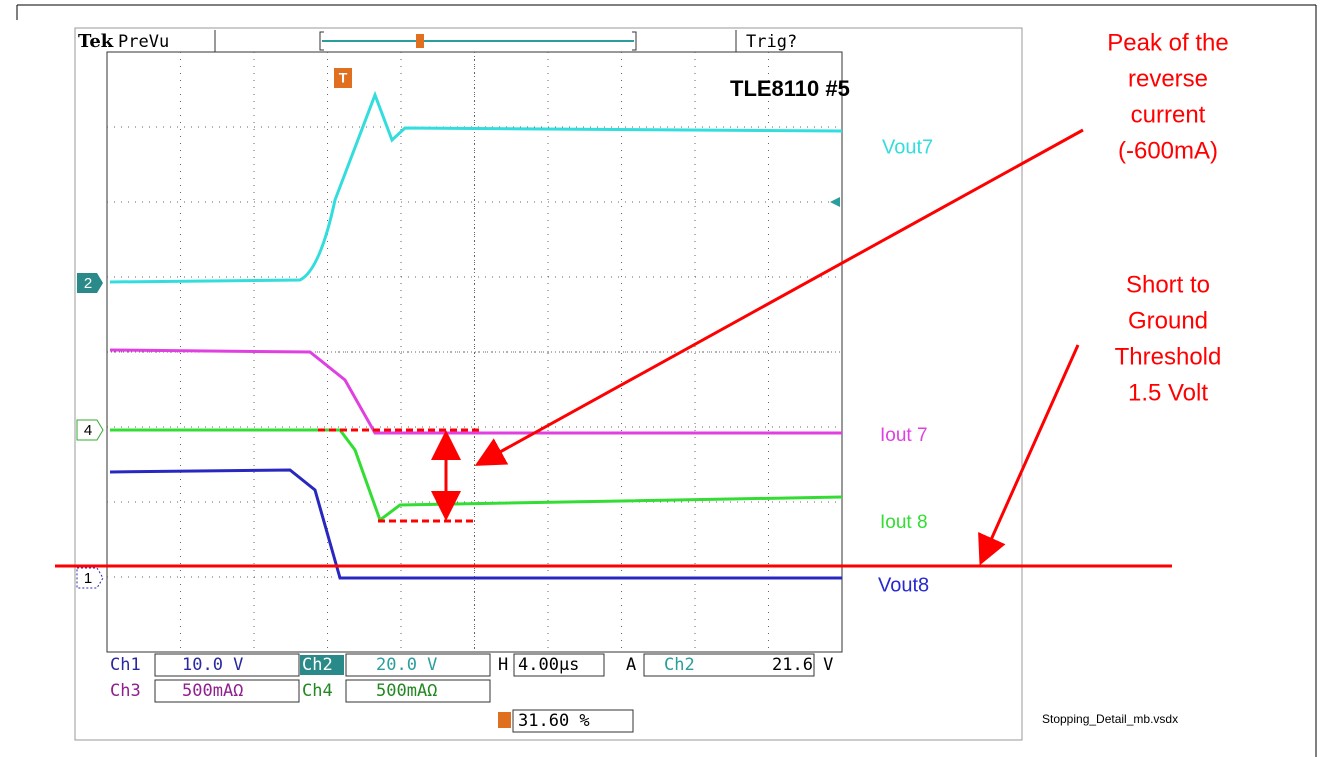 The width and height of the screenshot is (1333, 757). What do you see at coordinates (406, 665) in the screenshot?
I see `setting: 20.0 V` at bounding box center [406, 665].